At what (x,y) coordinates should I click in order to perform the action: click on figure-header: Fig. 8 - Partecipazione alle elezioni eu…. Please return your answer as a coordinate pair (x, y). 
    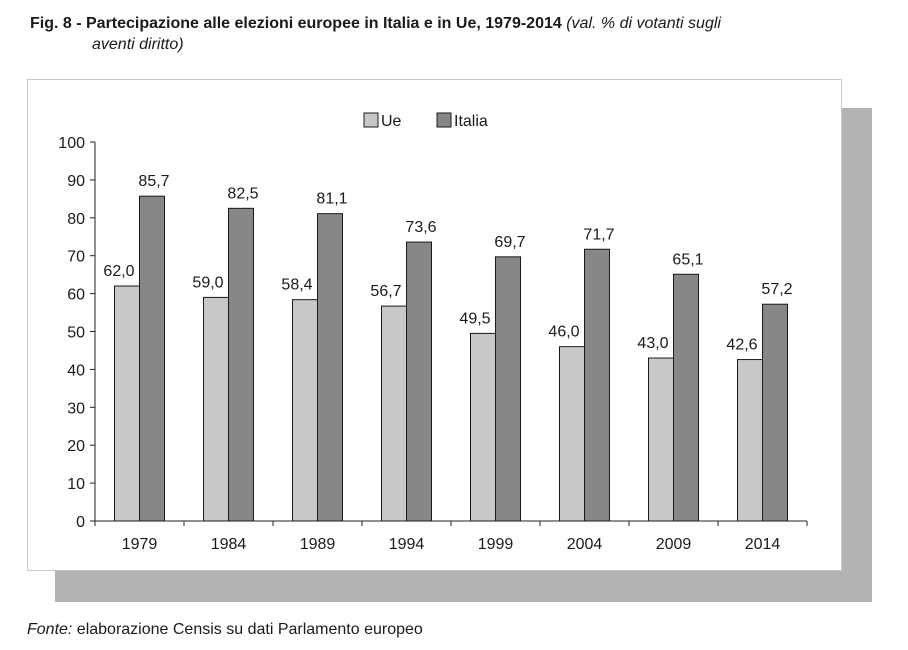
    Looking at the image, I should click on (455, 34).